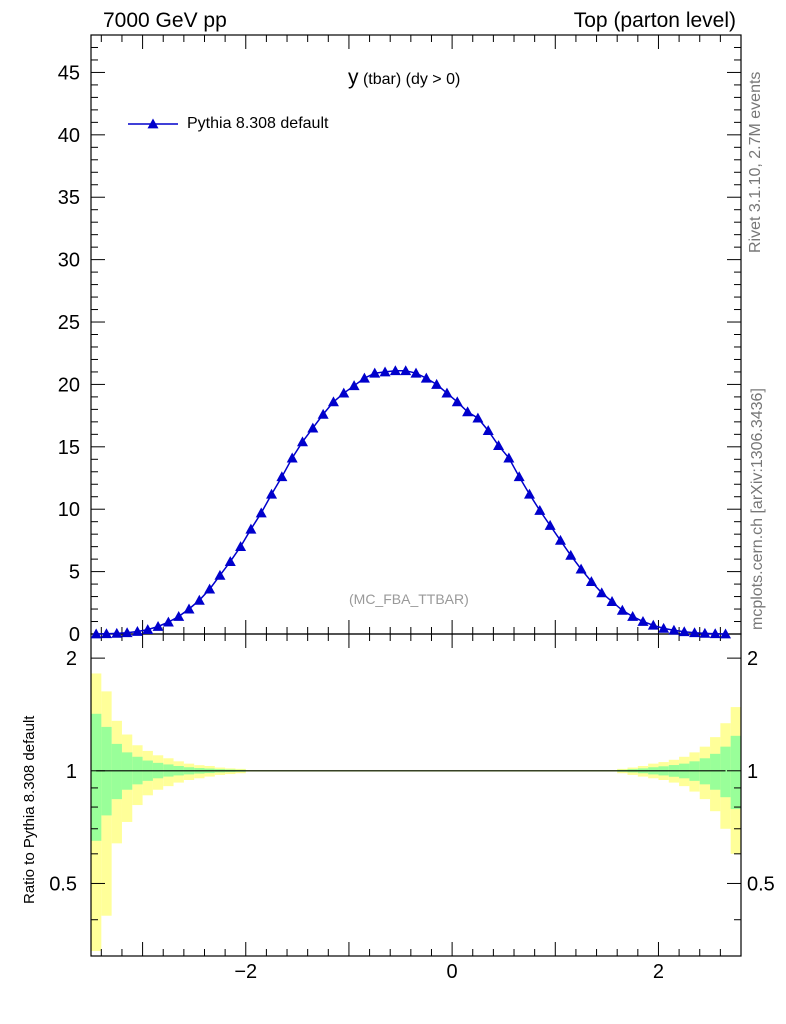 This screenshot has width=786, height=1024. What do you see at coordinates (69, 323) in the screenshot?
I see `main-ytick-label: 25` at bounding box center [69, 323].